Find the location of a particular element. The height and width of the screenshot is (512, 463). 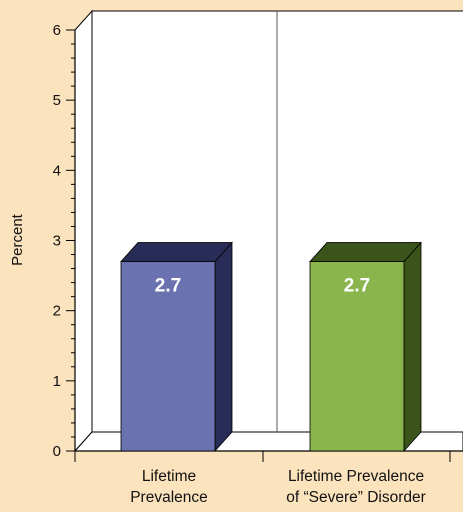

y-tick-label: 3 is located at coordinates (57, 241).